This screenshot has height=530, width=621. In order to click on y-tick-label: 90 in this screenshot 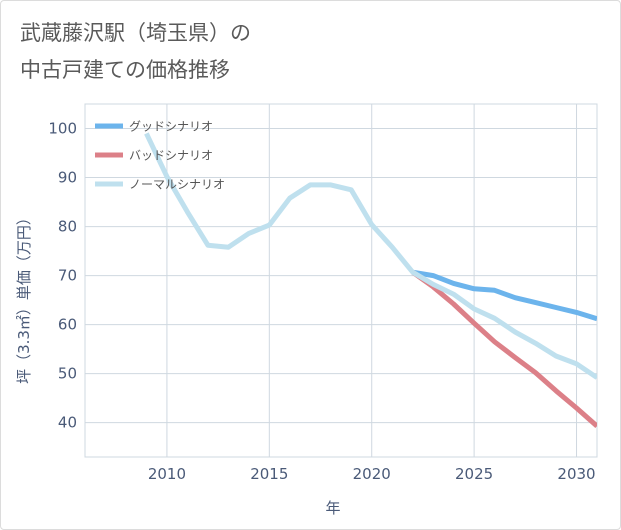, I will do `click(67, 178)`.